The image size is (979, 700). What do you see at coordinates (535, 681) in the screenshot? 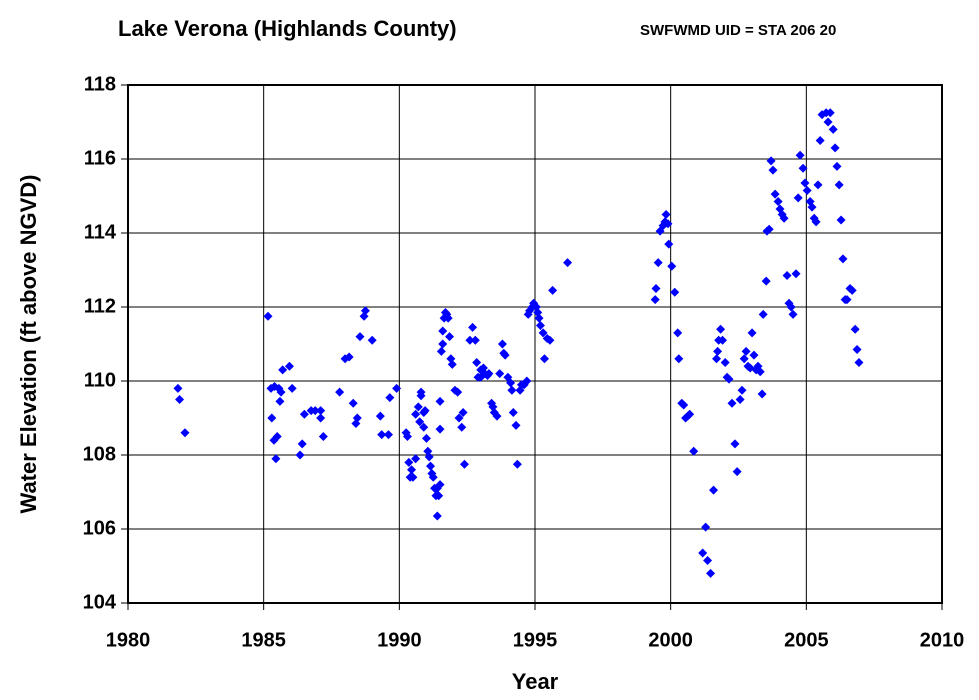
I see `x-axis-label: Year` at bounding box center [535, 681].